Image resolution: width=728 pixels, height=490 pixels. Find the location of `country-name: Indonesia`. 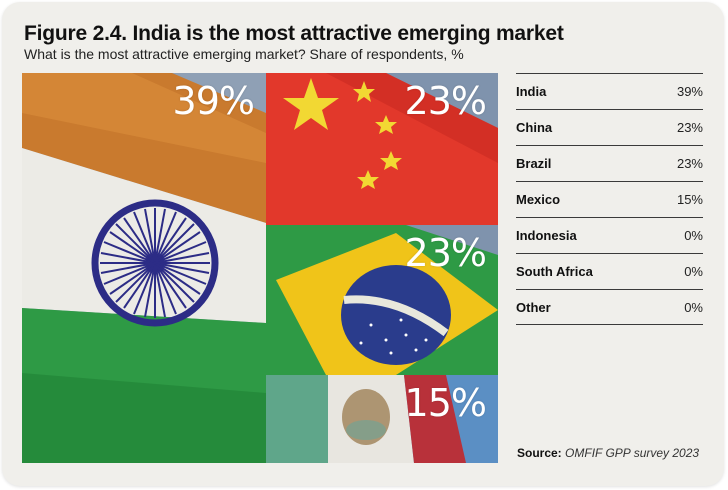

country-name: Indonesia is located at coordinates (546, 235).